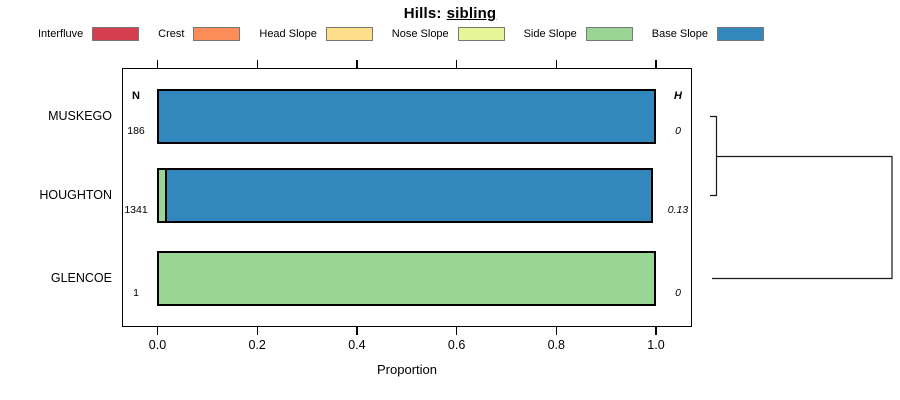  What do you see at coordinates (116, 34) in the screenshot?
I see `legend-swatch-interfluve` at bounding box center [116, 34].